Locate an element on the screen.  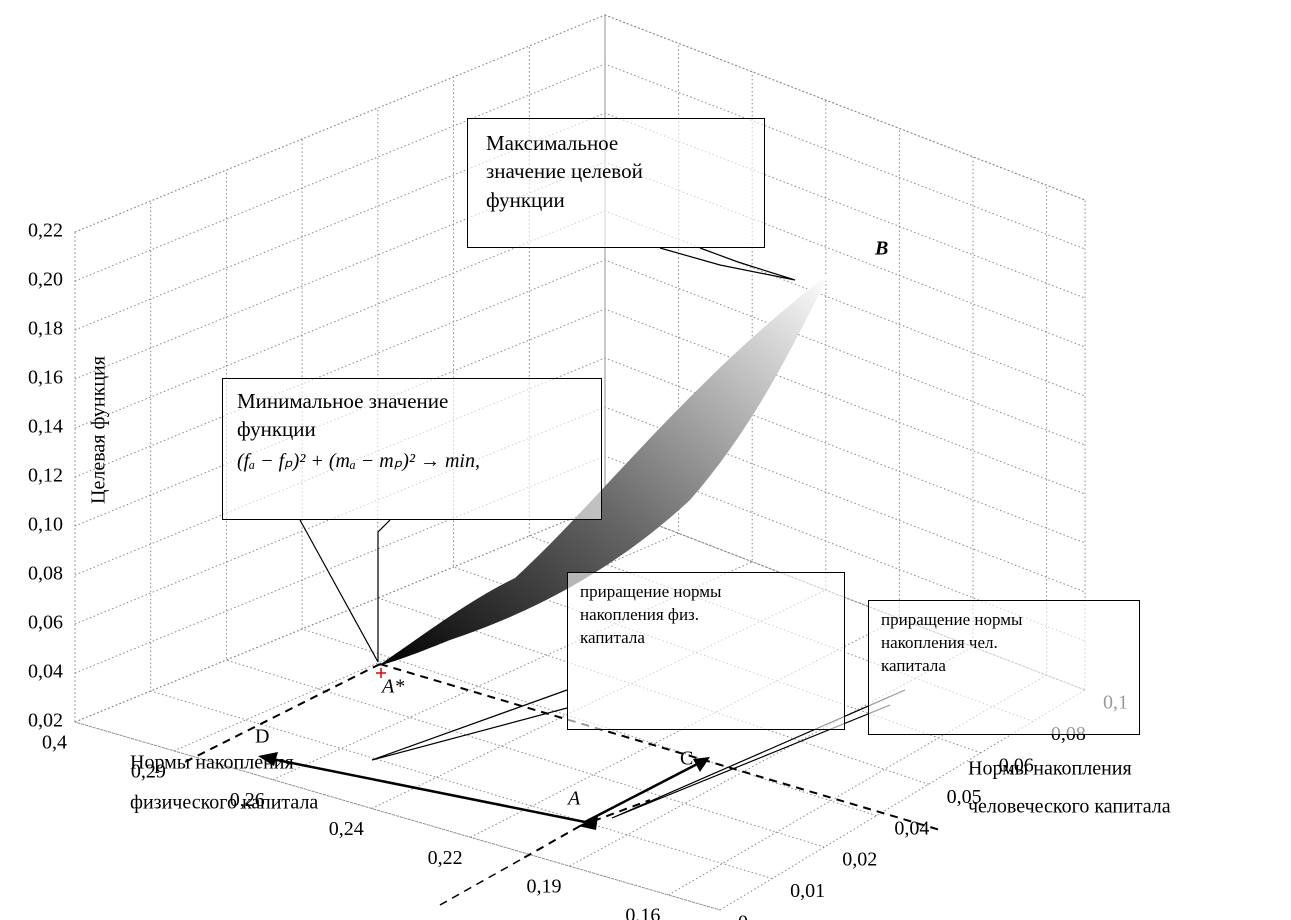
point-label: A* is located at coordinates (392, 687).